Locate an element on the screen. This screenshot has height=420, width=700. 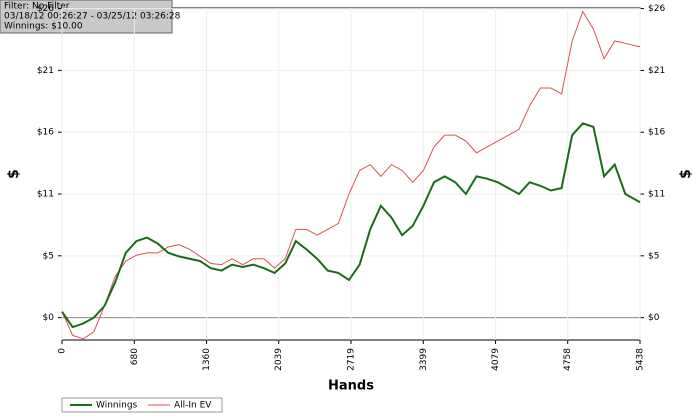
legend-label: All-In EV is located at coordinates (193, 406).